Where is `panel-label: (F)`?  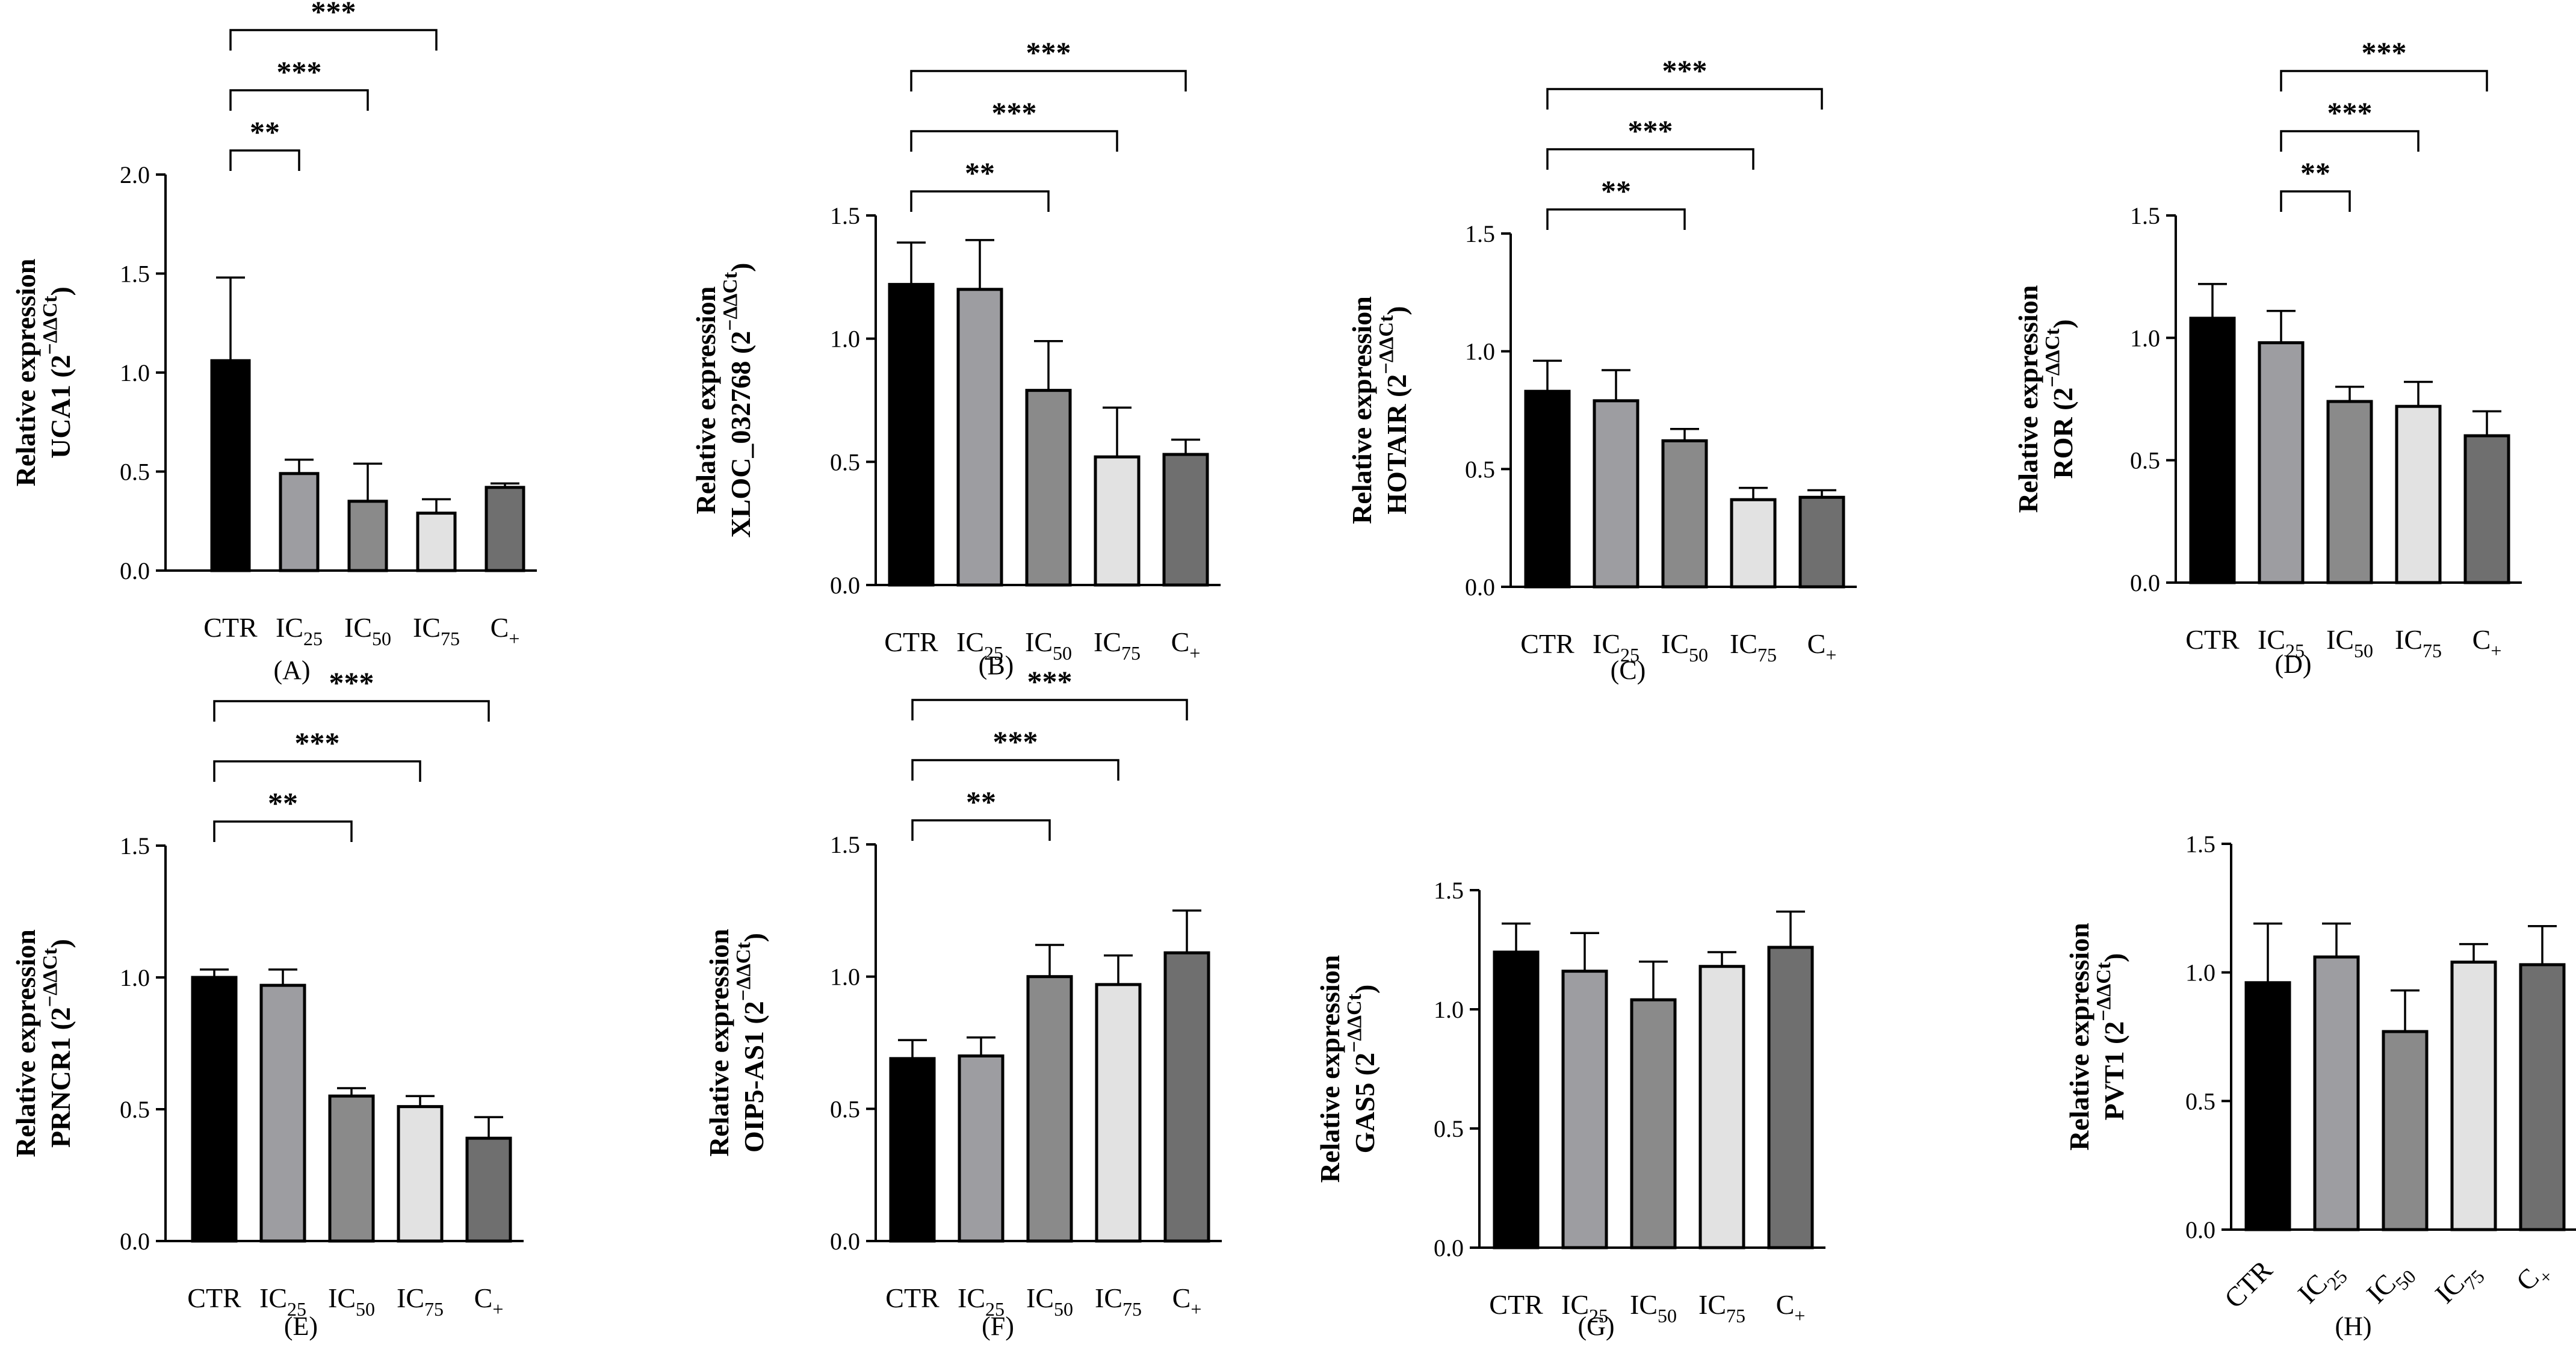 panel-label: (F) is located at coordinates (998, 1326).